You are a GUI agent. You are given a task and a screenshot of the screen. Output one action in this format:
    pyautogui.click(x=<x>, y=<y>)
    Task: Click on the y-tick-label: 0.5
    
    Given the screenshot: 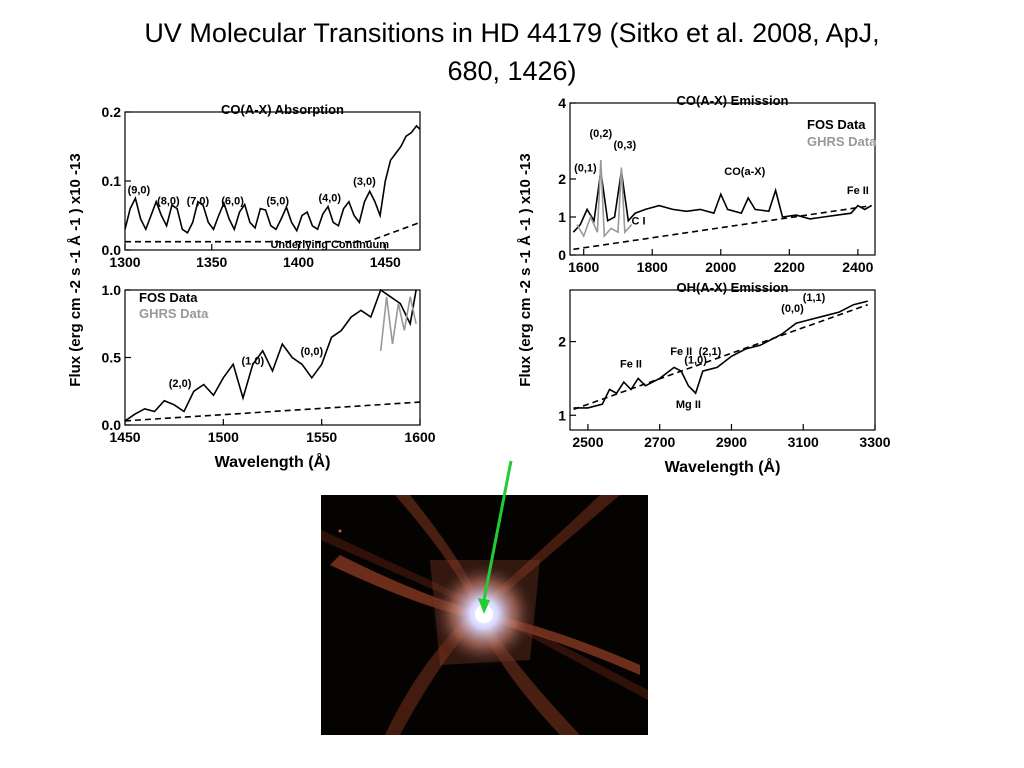 What is the action you would take?
    pyautogui.click(x=112, y=358)
    